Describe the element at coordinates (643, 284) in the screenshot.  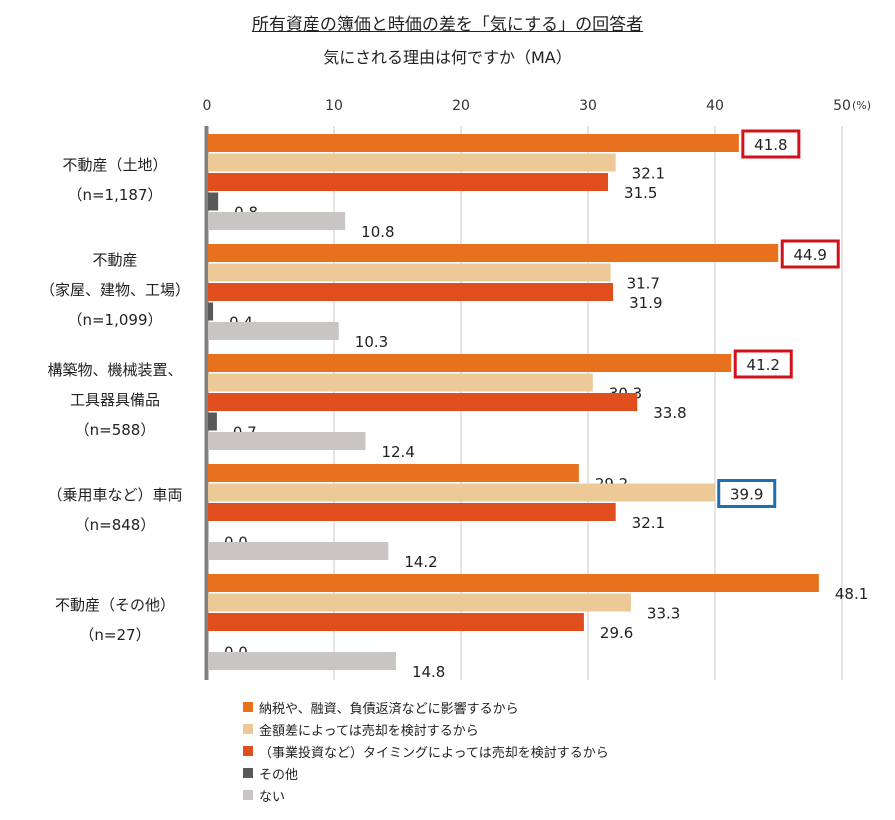
I see `data-label: 31.7` at that location.